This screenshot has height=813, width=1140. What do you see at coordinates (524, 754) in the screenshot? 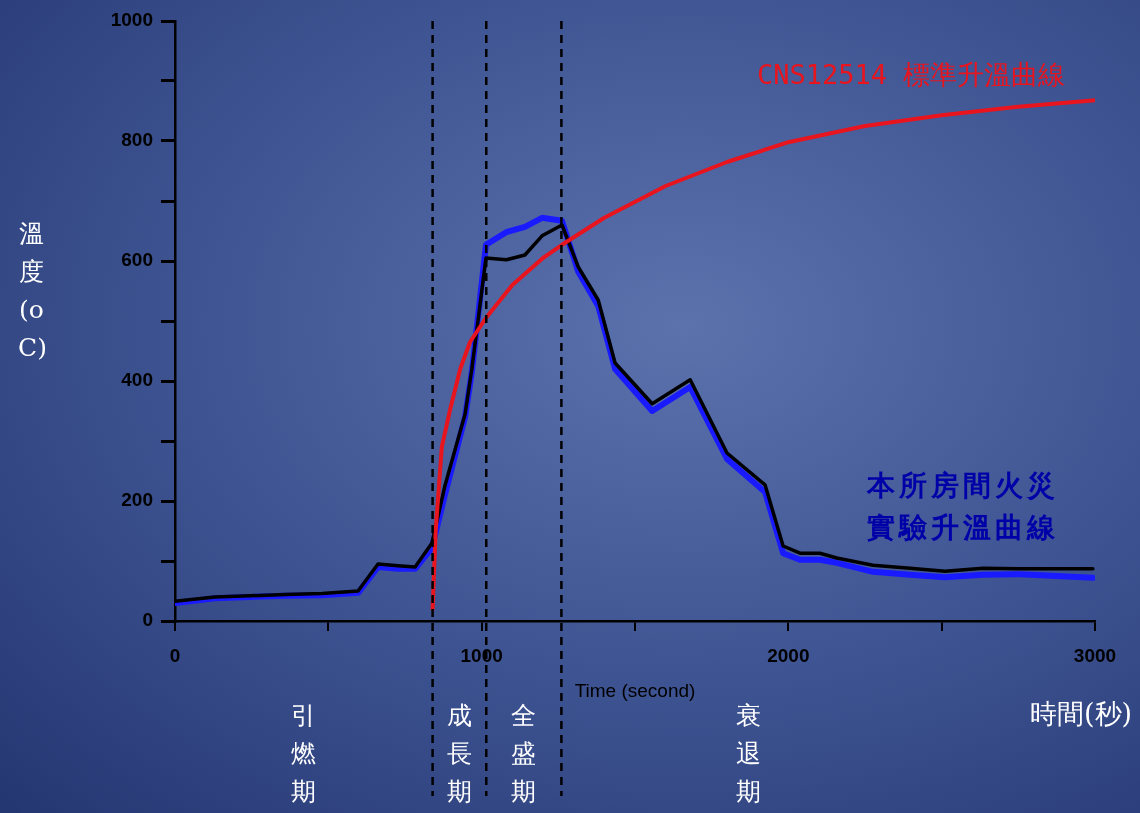
I see `text: 全盛期` at bounding box center [524, 754].